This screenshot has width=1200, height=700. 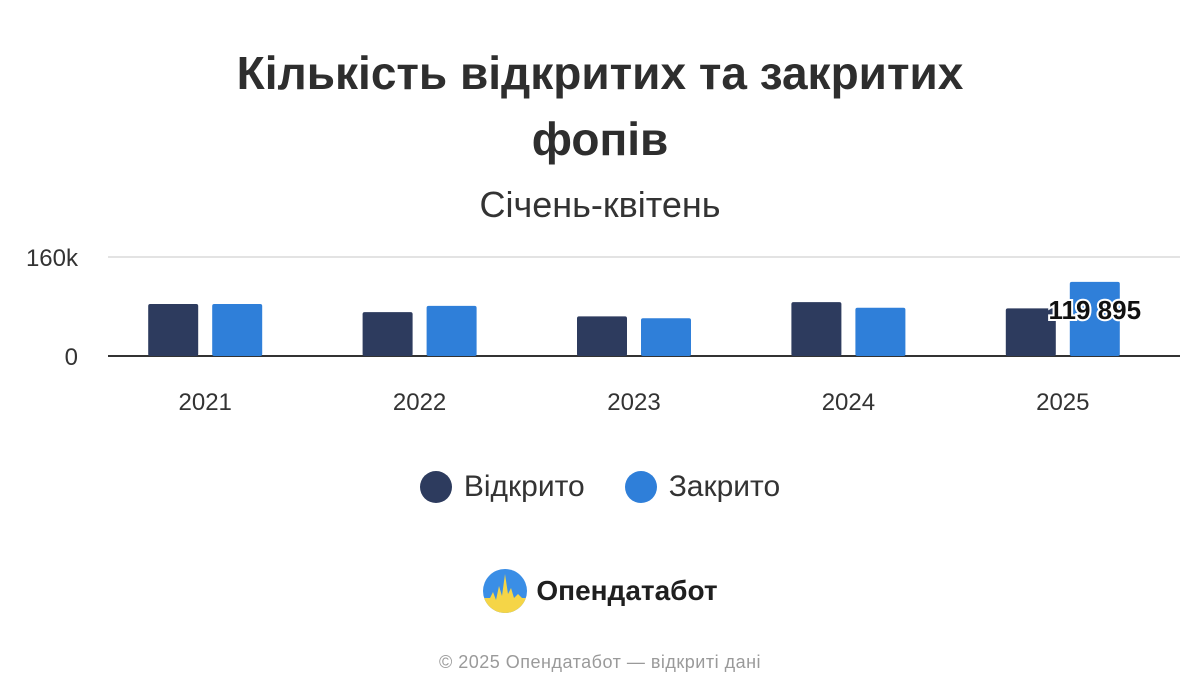 What do you see at coordinates (505, 591) in the screenshot?
I see `opendatabot-logo-icon` at bounding box center [505, 591].